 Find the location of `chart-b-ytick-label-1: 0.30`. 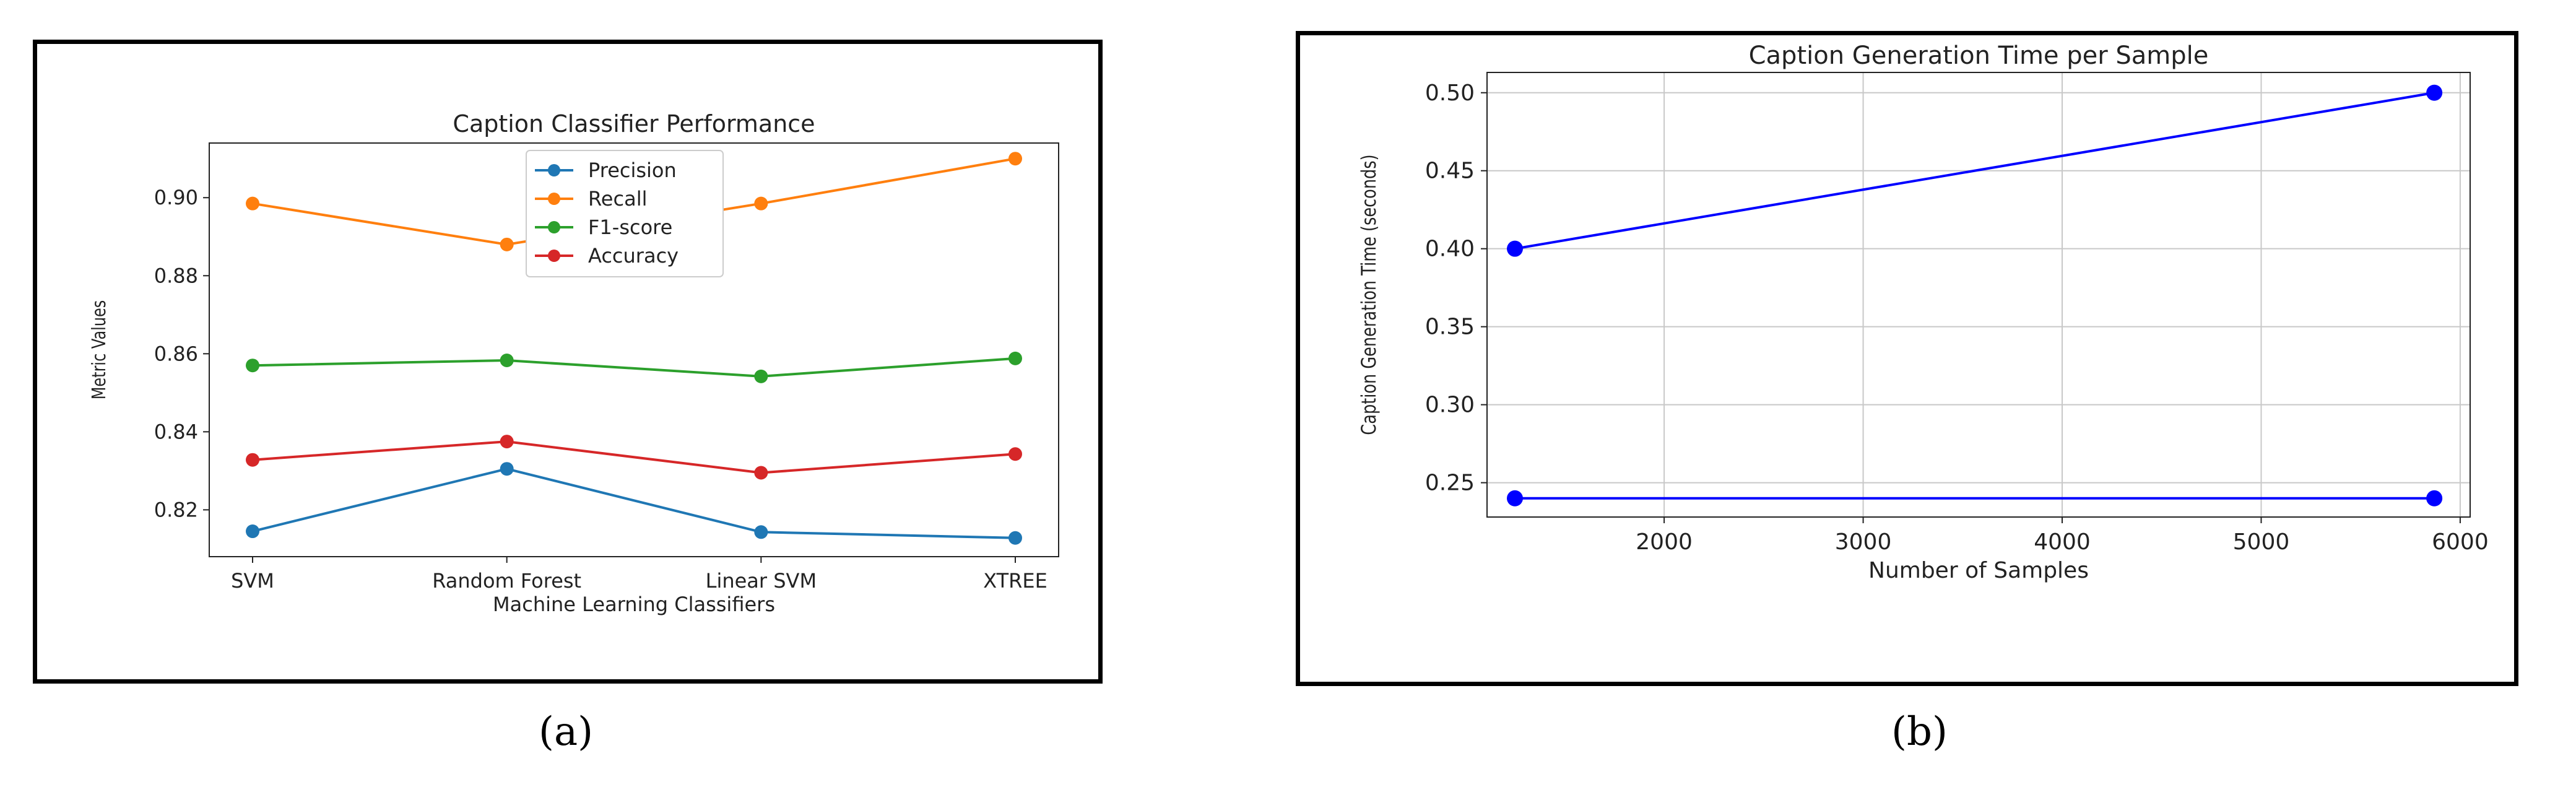

chart-b-ytick-label-1: 0.30 is located at coordinates (1450, 405).